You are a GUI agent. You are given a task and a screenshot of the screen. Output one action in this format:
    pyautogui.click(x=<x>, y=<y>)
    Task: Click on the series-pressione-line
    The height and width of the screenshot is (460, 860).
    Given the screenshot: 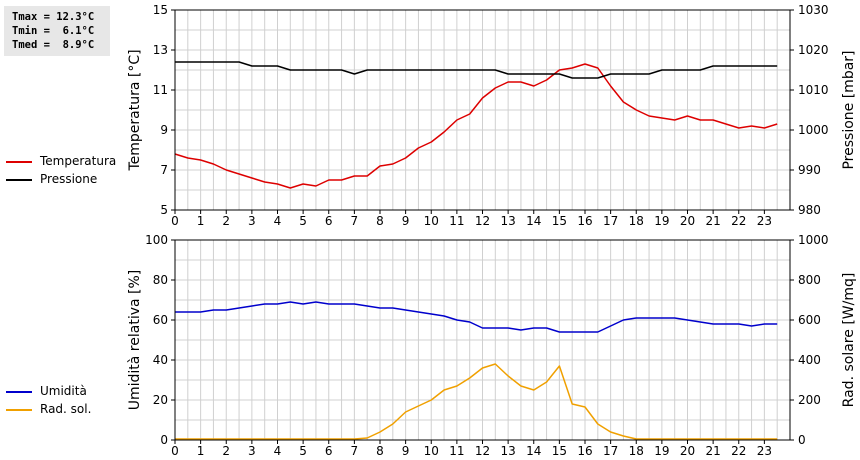 What is the action you would take?
    pyautogui.click(x=476, y=70)
    